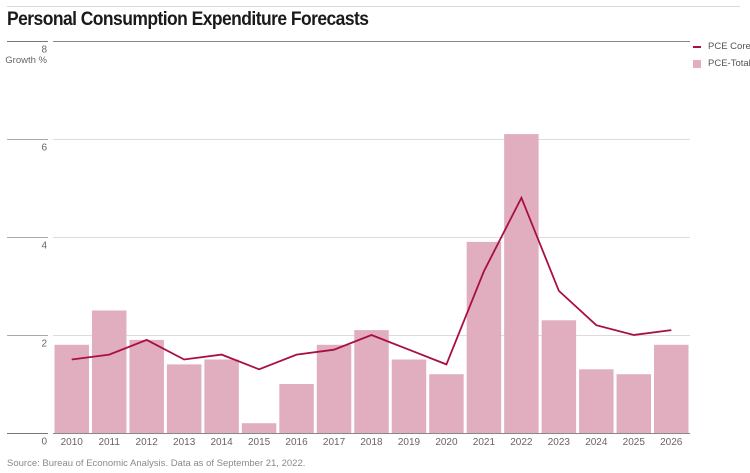 The width and height of the screenshot is (750, 473). Describe the element at coordinates (44, 344) in the screenshot. I see `y-tick-label: 2` at that location.